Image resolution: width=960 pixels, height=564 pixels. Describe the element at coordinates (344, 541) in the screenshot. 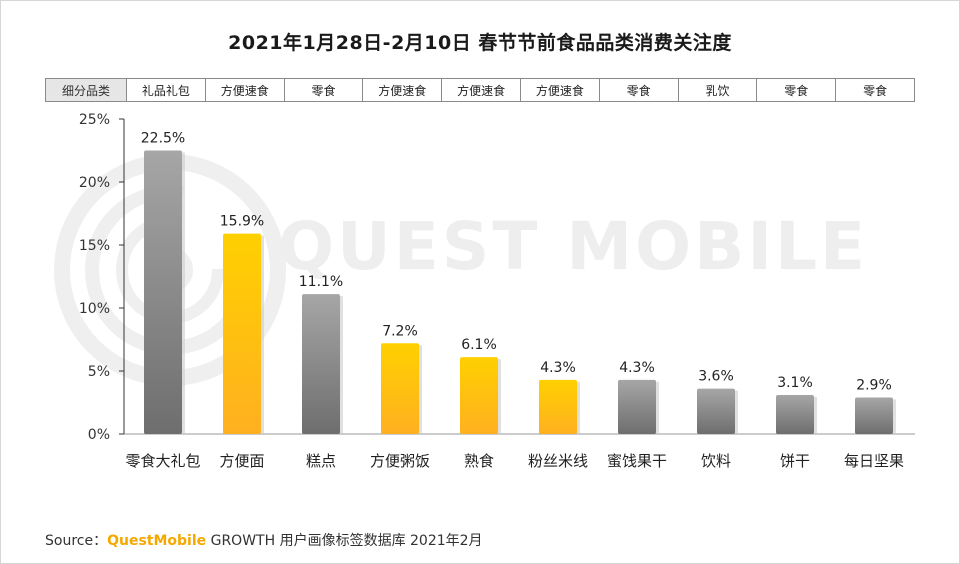

I see `source-suffix: GROWTH 用户画像标签数据库 2021年2月` at that location.